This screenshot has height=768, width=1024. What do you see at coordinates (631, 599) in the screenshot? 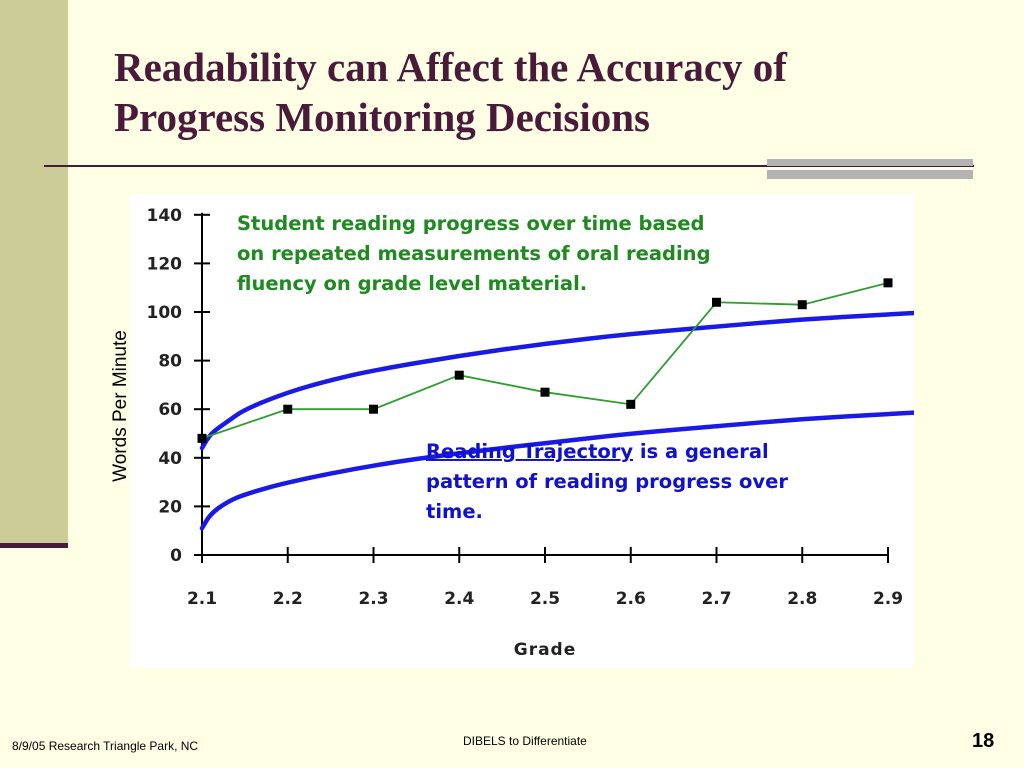
I see `x-tick-label-2.6: 2.6` at bounding box center [631, 599].